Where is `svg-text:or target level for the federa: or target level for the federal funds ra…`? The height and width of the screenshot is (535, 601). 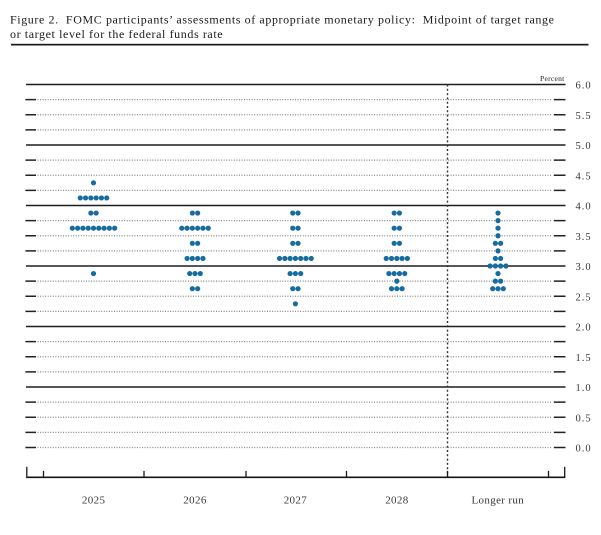 svg-text:or target level for the federa: or target level for the federal funds ra… is located at coordinates (116, 34).